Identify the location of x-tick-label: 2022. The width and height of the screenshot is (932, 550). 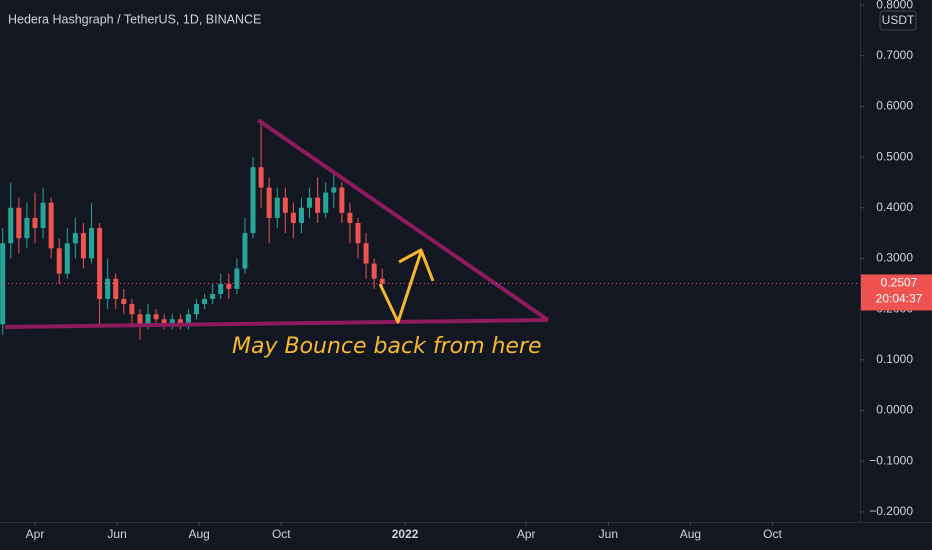
(405, 534).